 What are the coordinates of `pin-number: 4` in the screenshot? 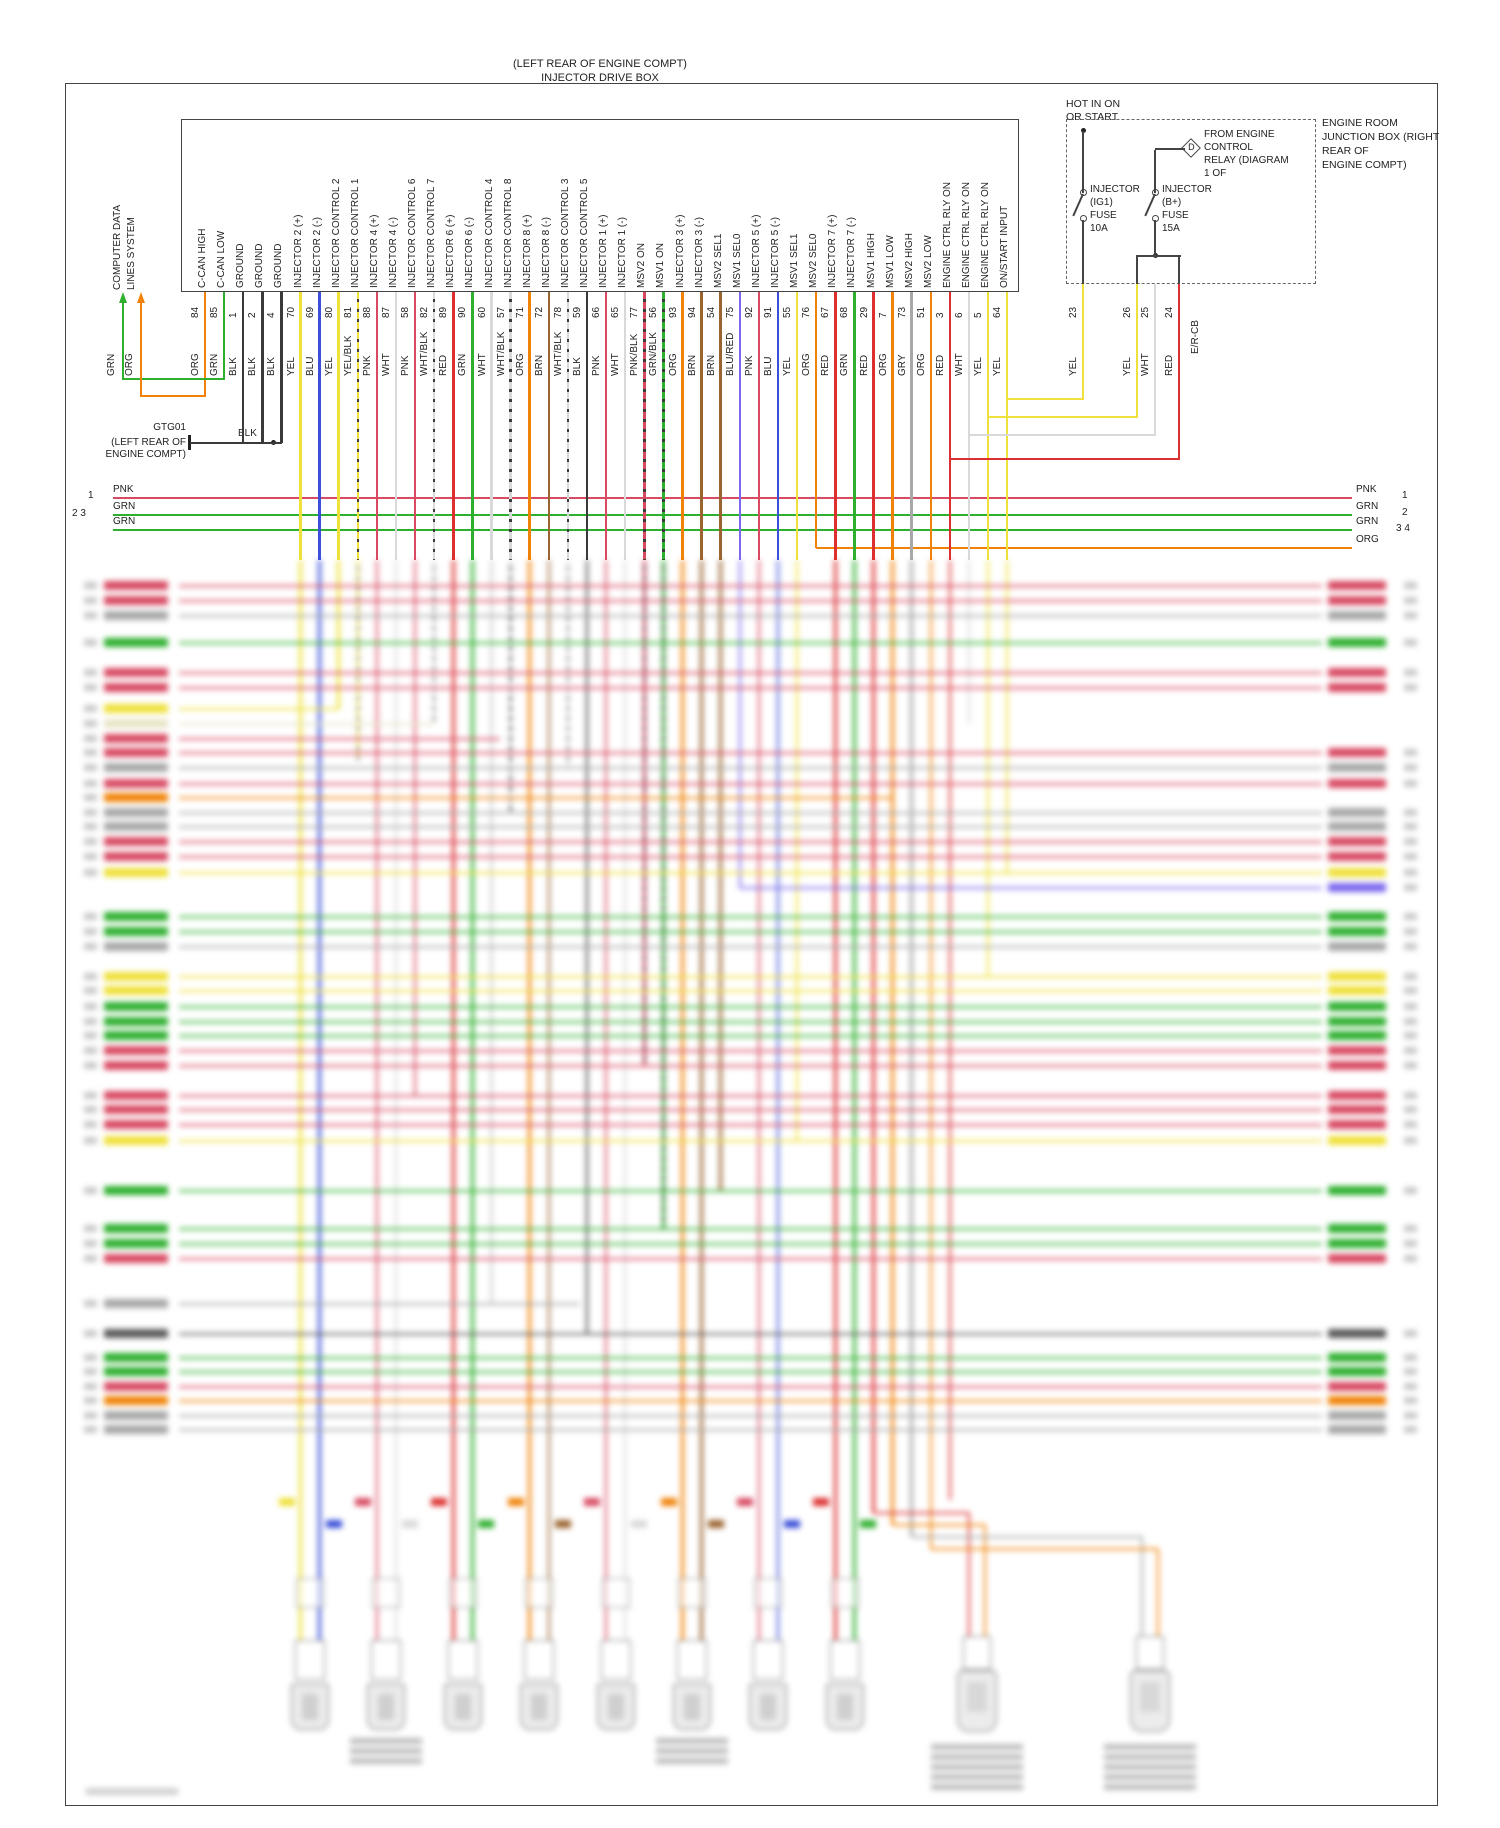 It's located at (272, 315).